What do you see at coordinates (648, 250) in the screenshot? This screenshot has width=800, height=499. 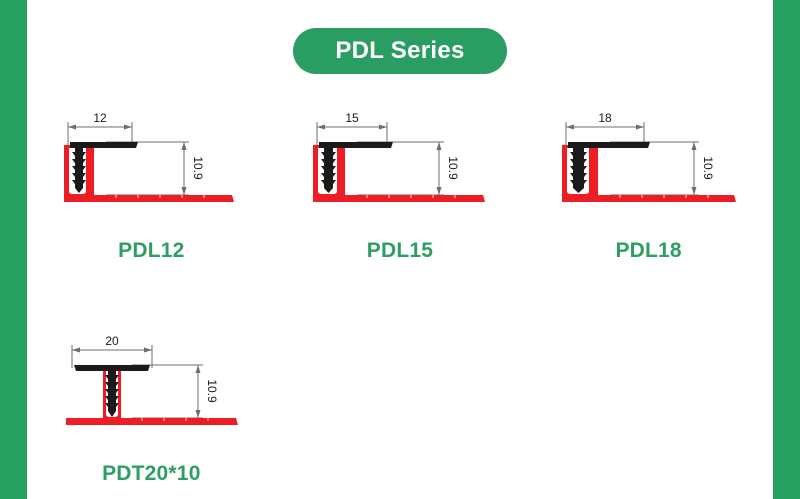 I see `product-label-pdl18: PDL18` at bounding box center [648, 250].